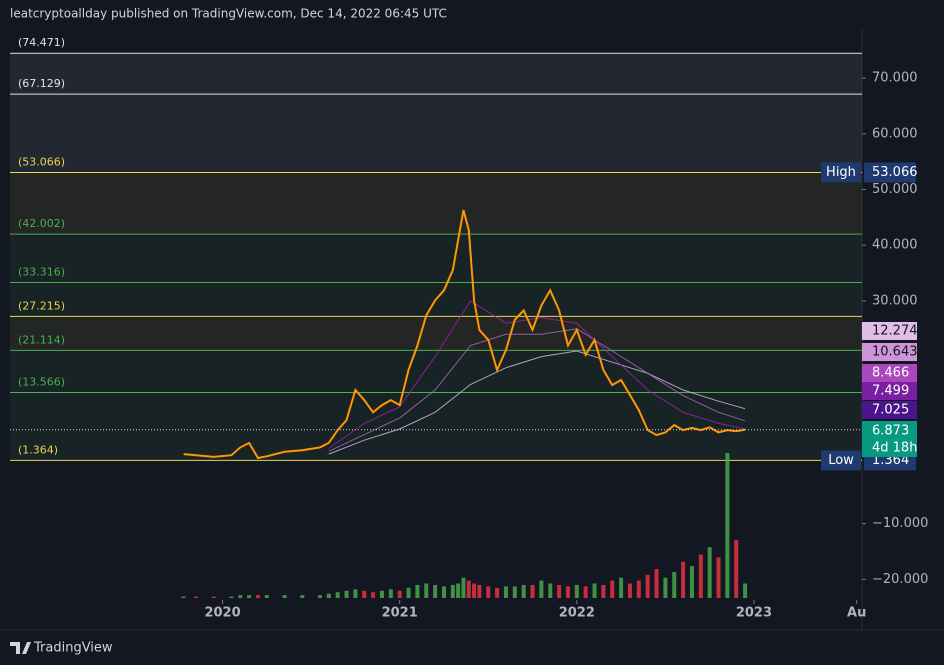 This screenshot has height=665, width=944. Describe the element at coordinates (577, 613) in the screenshot. I see `x-tick-label: 2022` at that location.